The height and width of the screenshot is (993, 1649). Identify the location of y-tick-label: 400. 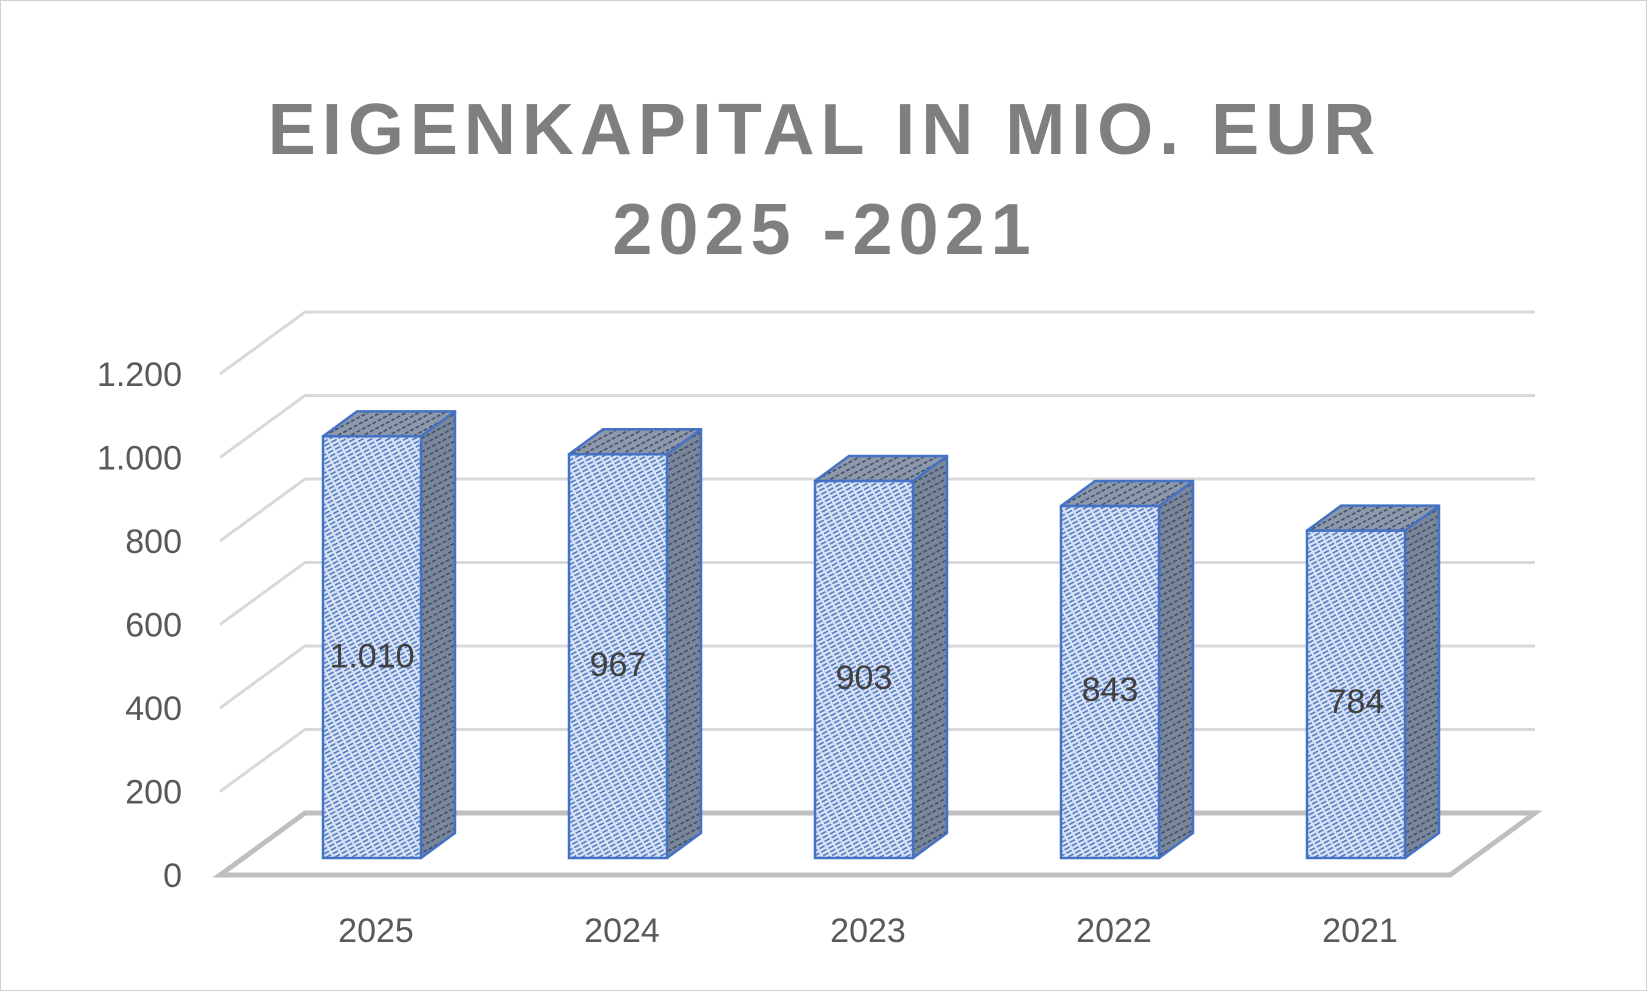
(153, 709).